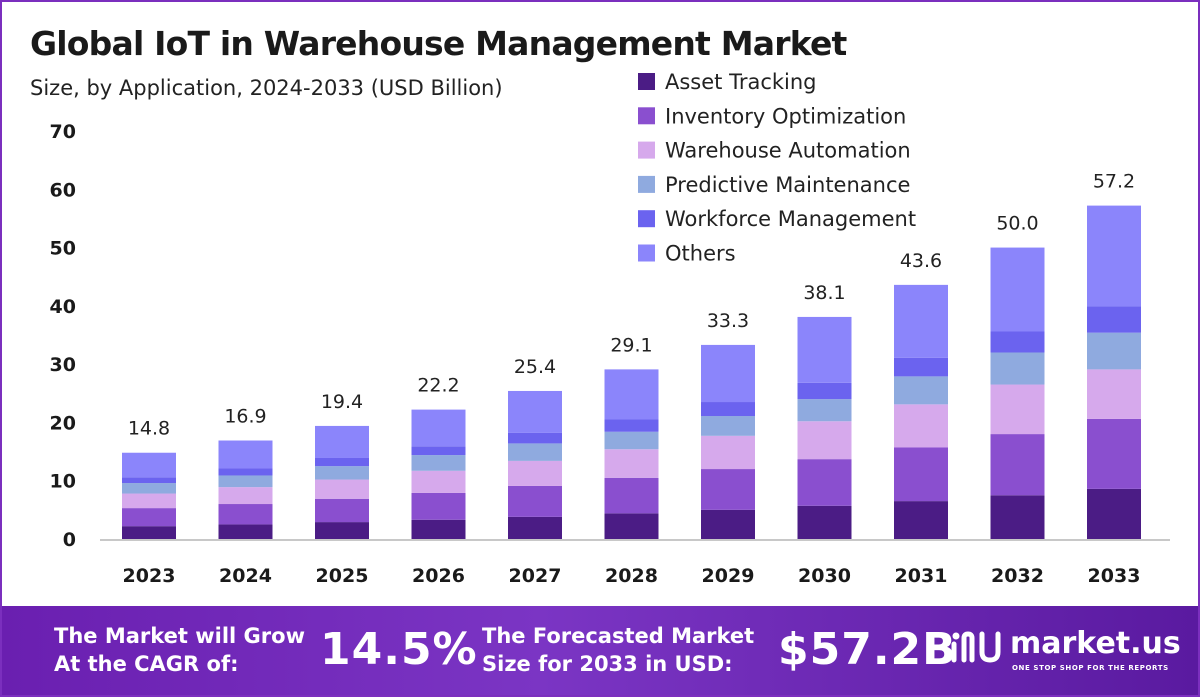 Image resolution: width=1200 pixels, height=697 pixels. I want to click on x-tick-label: 2033, so click(1114, 576).